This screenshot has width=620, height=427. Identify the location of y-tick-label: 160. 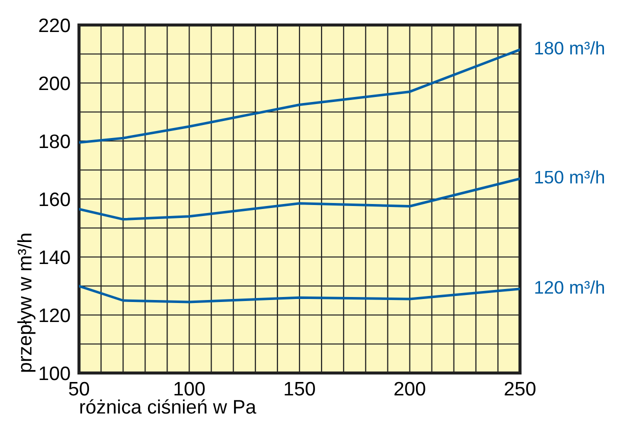
(55, 199).